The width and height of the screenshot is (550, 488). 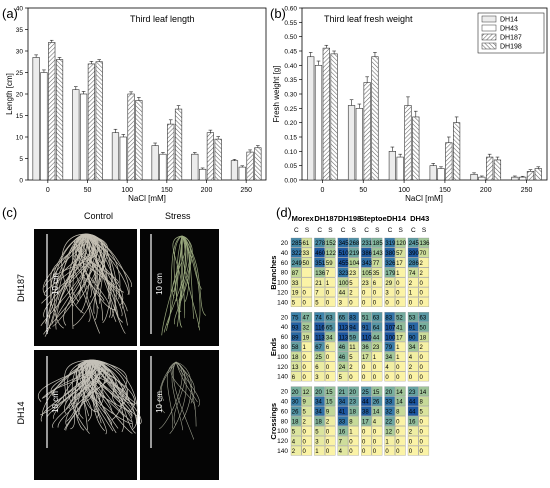 What do you see at coordinates (21, 412) in the screenshot?
I see `photo-row-dh14: DH14` at bounding box center [21, 412].